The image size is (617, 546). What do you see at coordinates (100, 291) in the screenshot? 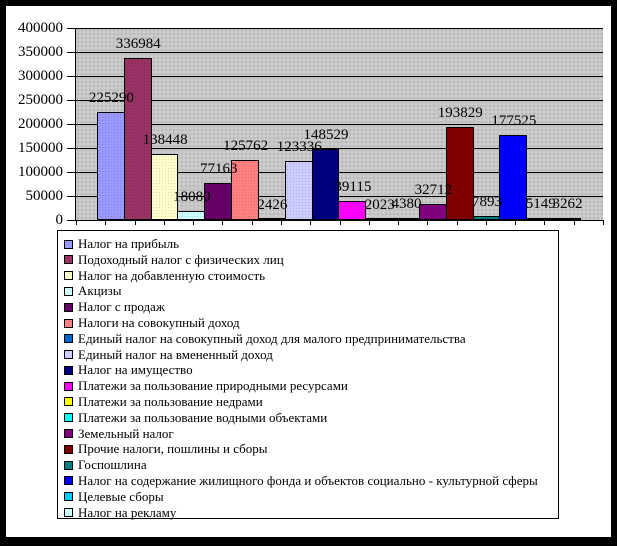
I see `legend-item-label: Акцизы` at bounding box center [100, 291].